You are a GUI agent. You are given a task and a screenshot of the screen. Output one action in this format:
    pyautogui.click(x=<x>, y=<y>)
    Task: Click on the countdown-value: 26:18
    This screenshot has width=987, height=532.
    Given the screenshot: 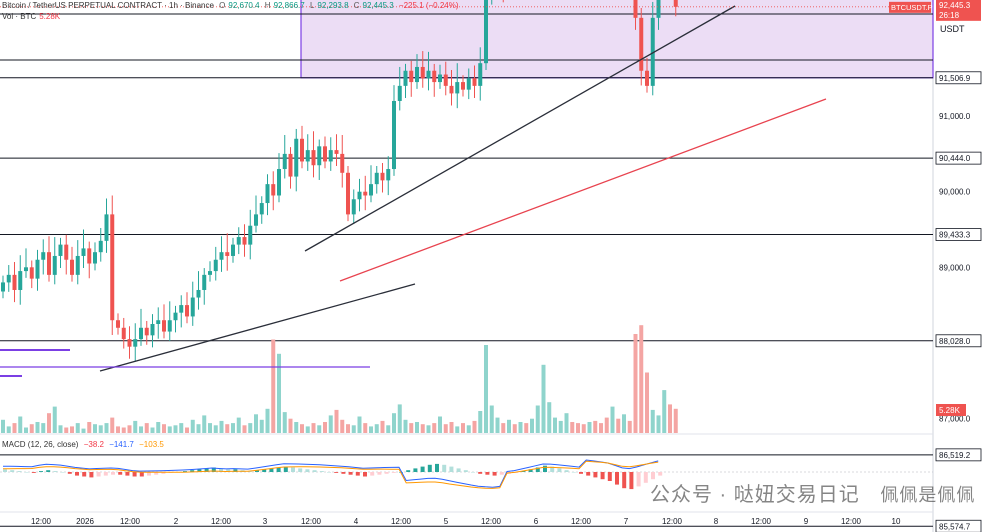 What is the action you would take?
    pyautogui.click(x=949, y=15)
    